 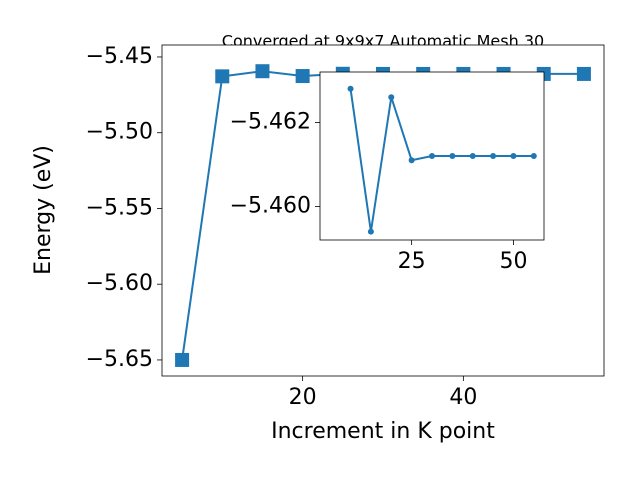 I want to click on y-tick-label: −5.462, so click(x=270, y=121).